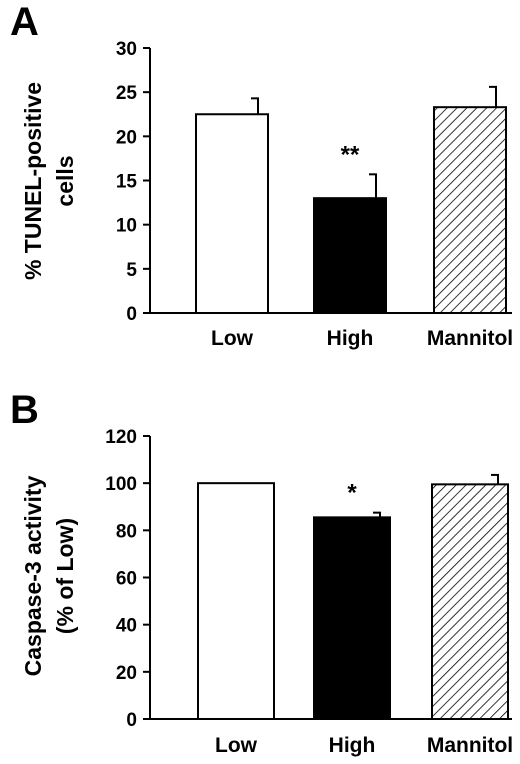 The height and width of the screenshot is (764, 520). What do you see at coordinates (236, 601) in the screenshot?
I see `panel-b-bar-low` at bounding box center [236, 601].